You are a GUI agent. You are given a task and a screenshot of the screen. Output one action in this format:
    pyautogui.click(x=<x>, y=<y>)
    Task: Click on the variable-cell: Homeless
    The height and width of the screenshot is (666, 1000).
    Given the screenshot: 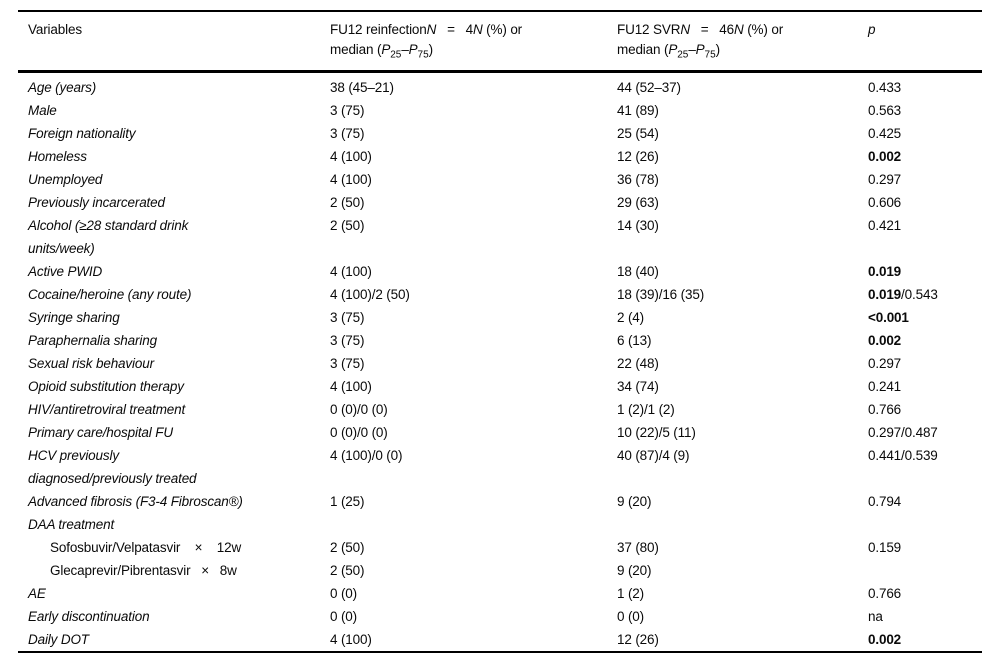 What is the action you would take?
    pyautogui.click(x=57, y=156)
    